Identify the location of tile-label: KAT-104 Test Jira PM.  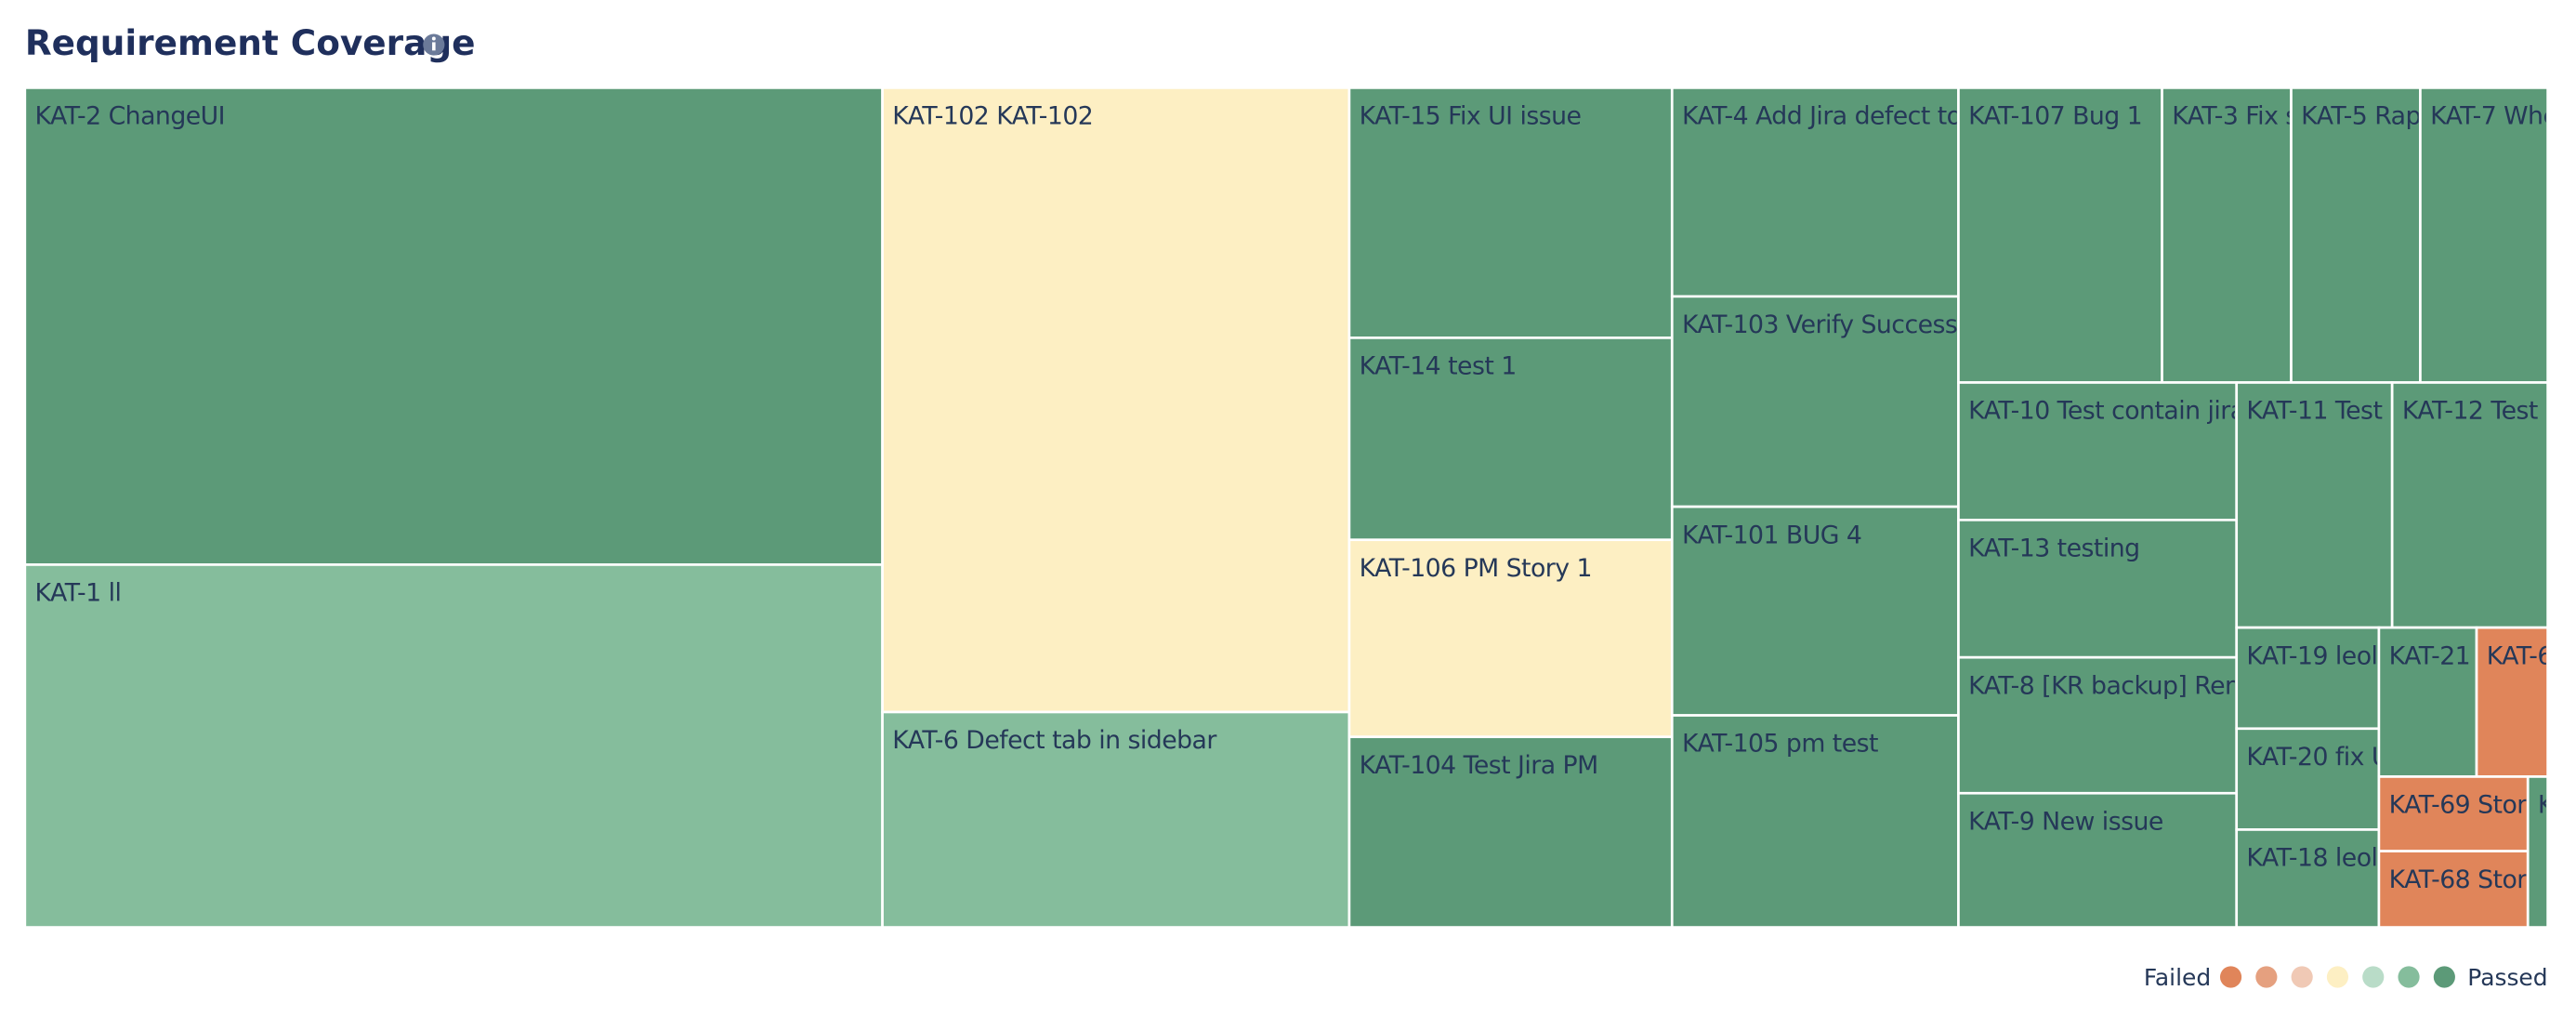
(1479, 766).